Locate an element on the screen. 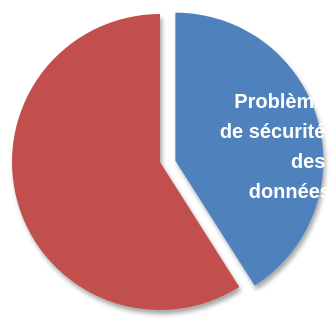  slice-label-line-2: de sécurité is located at coordinates (273, 132).